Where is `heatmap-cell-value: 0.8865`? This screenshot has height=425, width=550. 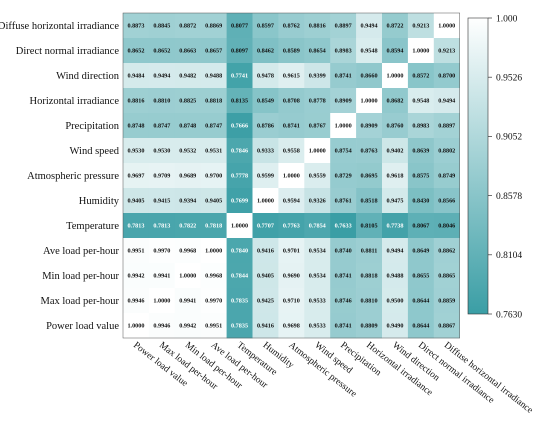
heatmap-cell-value: 0.8865 is located at coordinates (446, 276).